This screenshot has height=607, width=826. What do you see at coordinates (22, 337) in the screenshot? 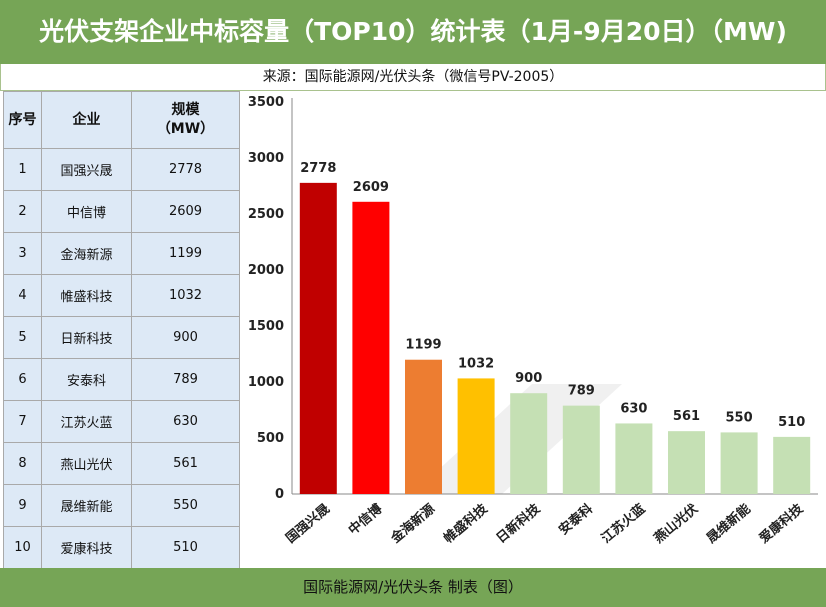
I see `cell-rank: 5` at bounding box center [22, 337].